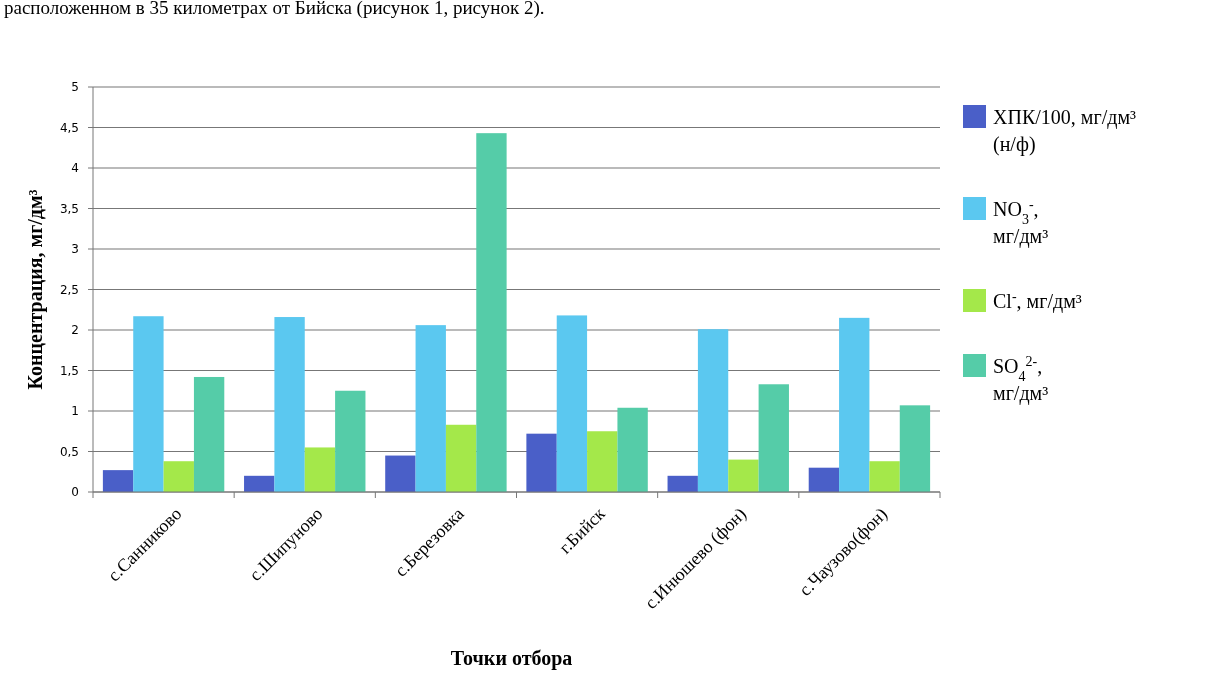 The height and width of the screenshot is (683, 1205). Describe the element at coordinates (69, 370) in the screenshot. I see `y-tick-label: 1,5` at that location.